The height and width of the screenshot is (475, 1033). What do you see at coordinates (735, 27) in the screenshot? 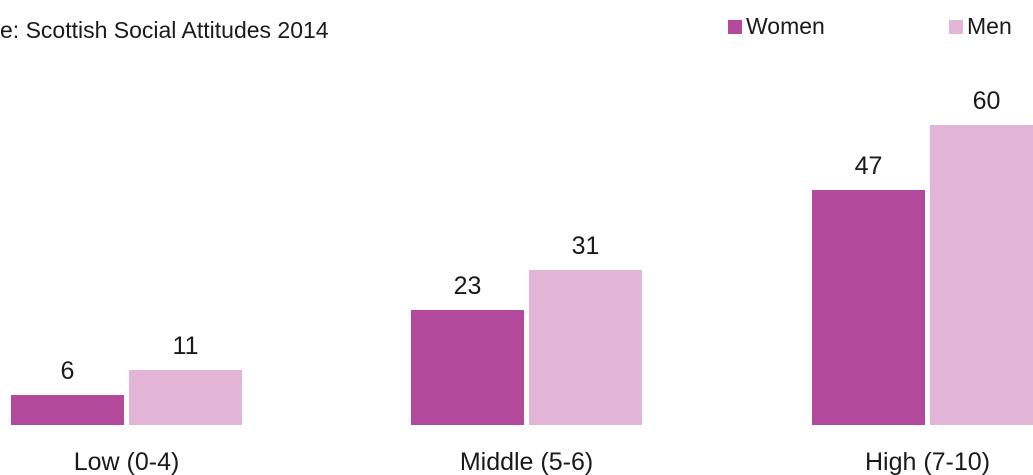
I see `legend-swatch-women` at bounding box center [735, 27].